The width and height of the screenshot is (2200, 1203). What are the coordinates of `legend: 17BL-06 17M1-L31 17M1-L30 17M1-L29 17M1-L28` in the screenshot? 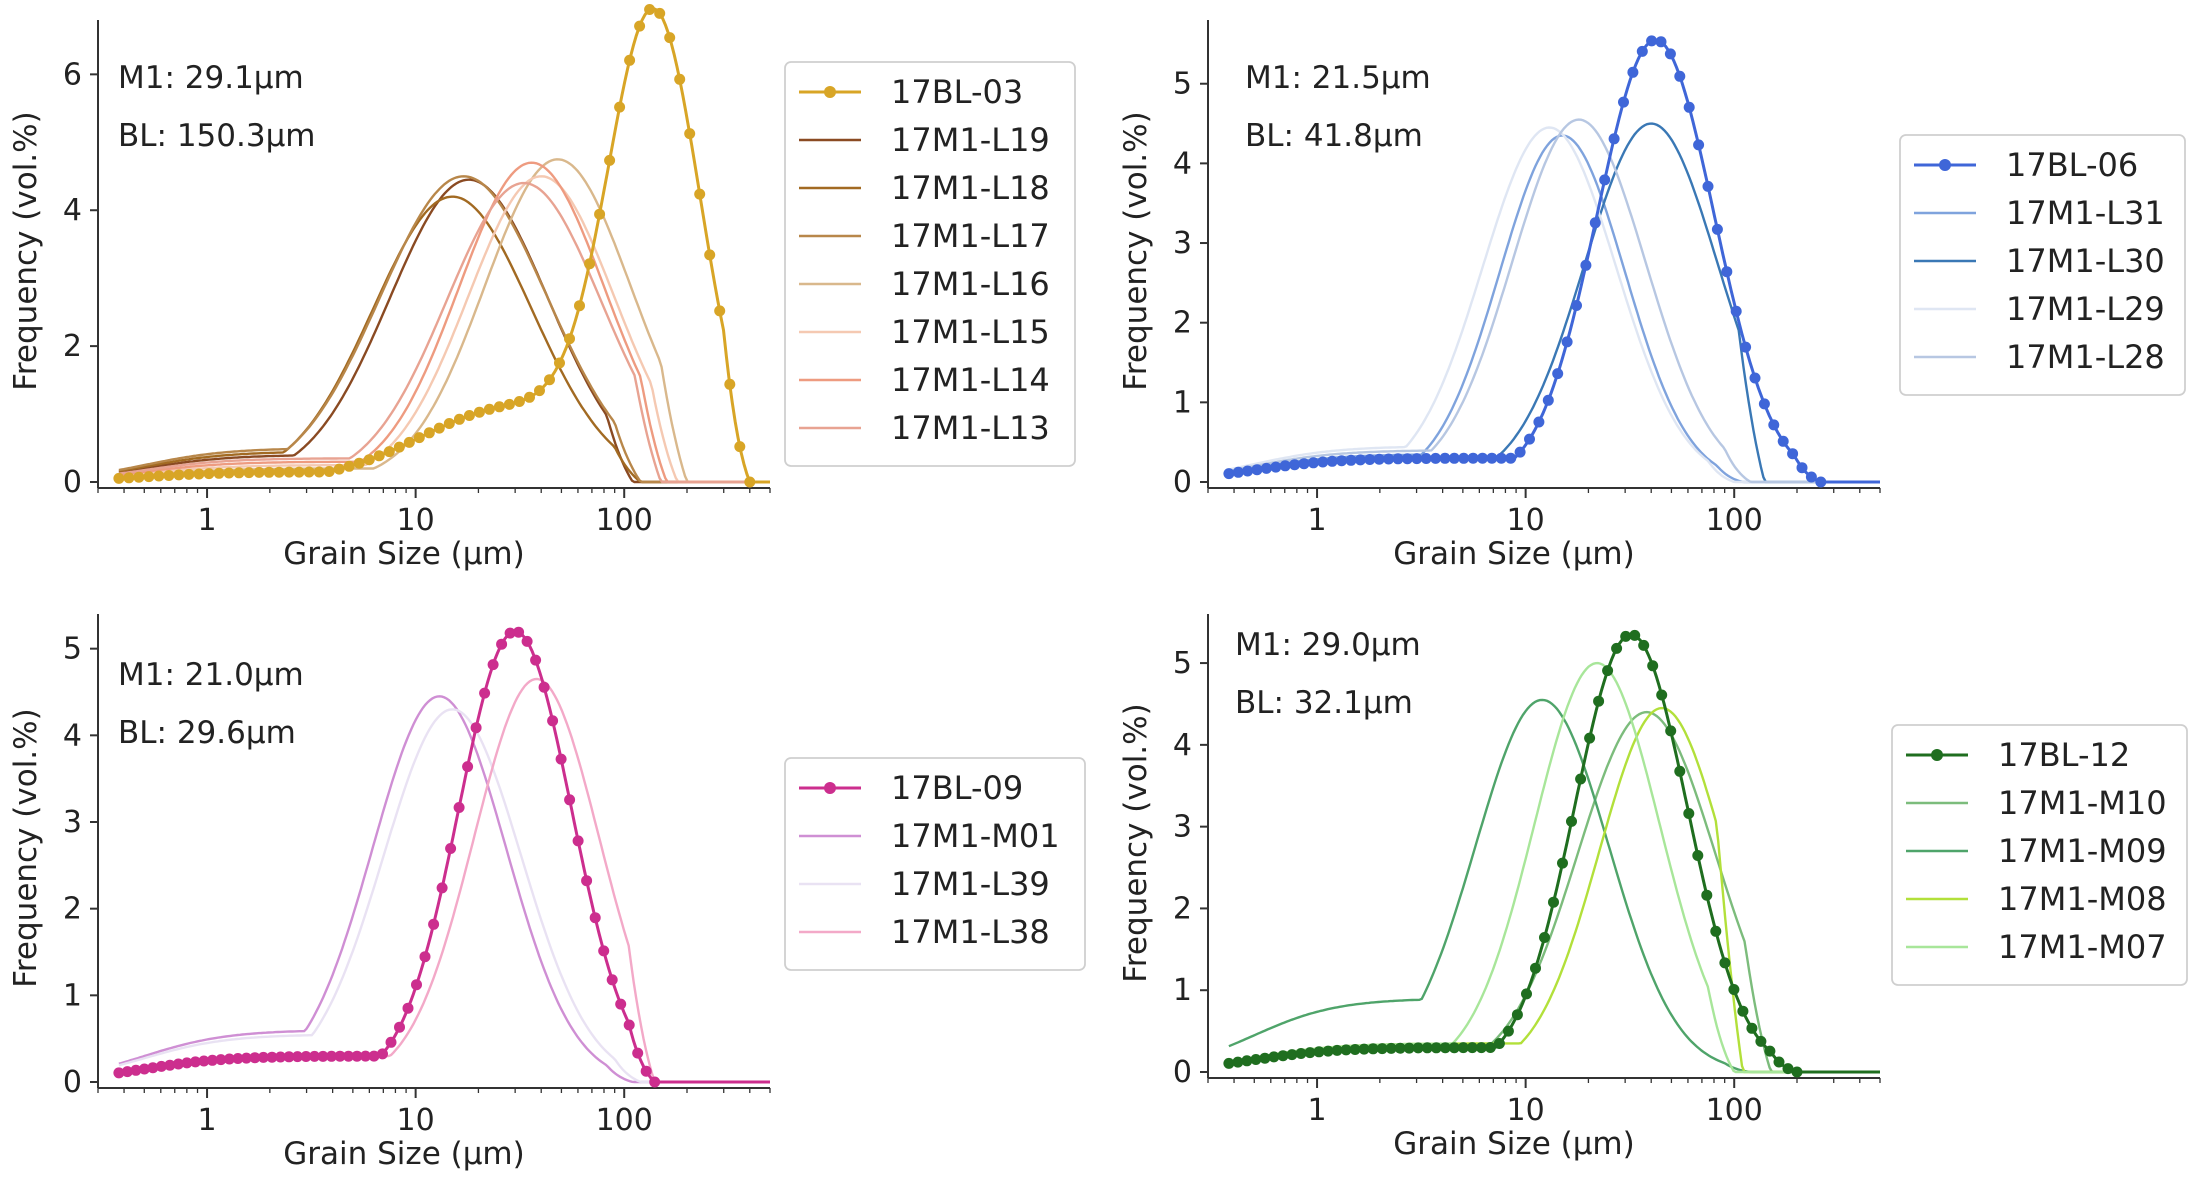 It's located at (2042, 265).